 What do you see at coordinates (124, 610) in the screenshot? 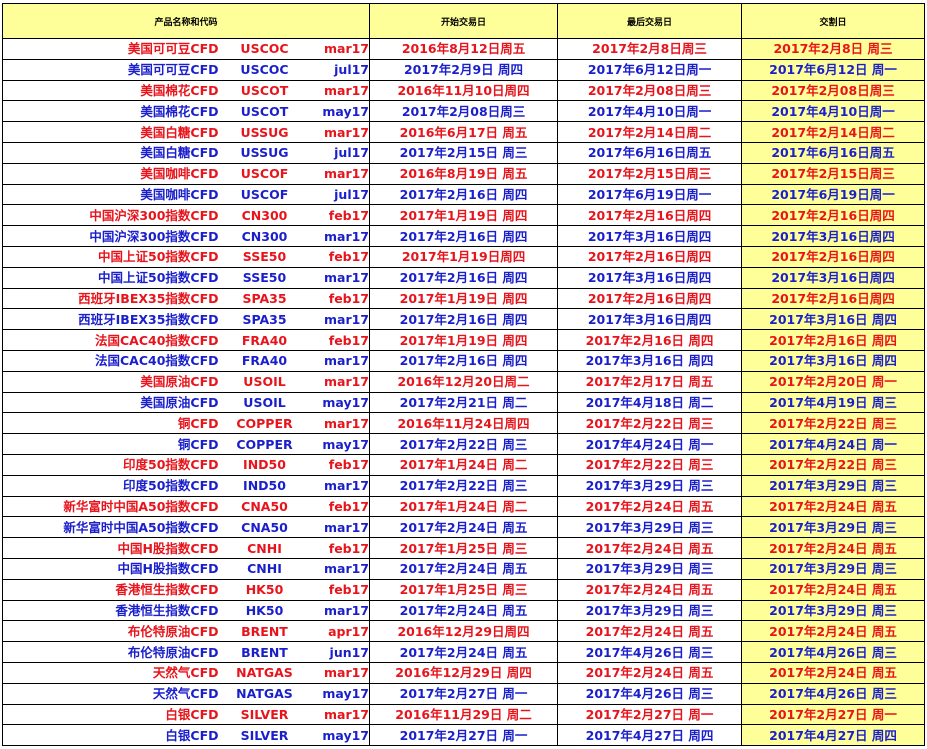
I see `product-name-cell: 香港恒生指数CFD` at bounding box center [124, 610].